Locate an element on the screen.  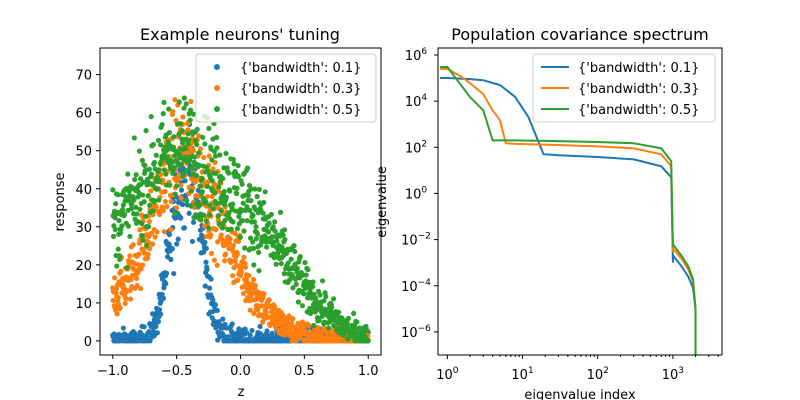
right-chart-title: Population covariance spectrum is located at coordinates (579, 34).